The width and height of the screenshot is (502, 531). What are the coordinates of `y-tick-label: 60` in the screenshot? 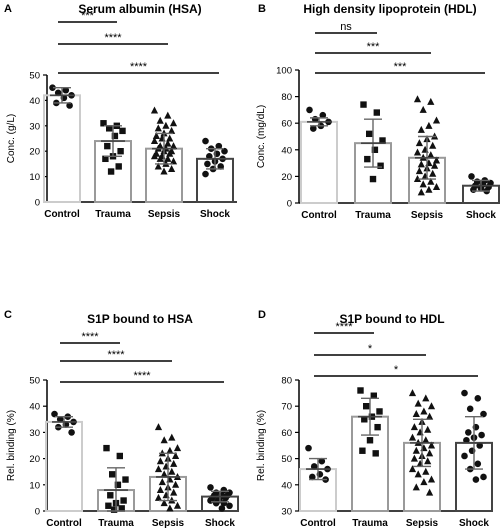 It's located at (286, 124).